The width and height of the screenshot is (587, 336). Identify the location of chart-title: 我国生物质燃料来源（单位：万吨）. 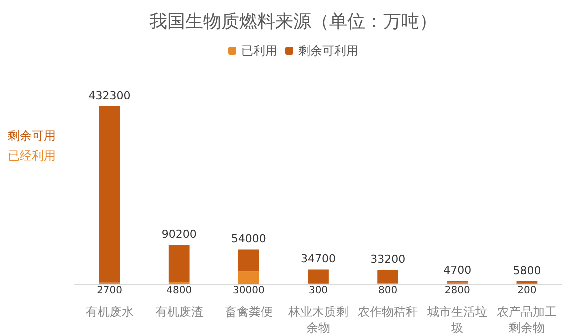
(294, 22).